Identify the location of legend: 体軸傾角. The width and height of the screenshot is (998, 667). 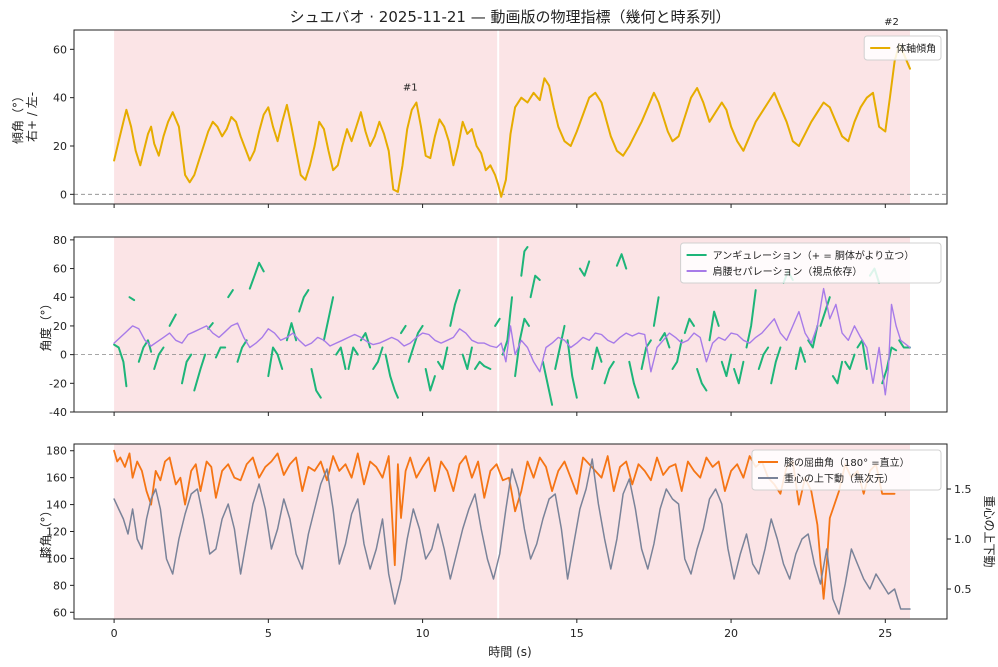
(902, 48).